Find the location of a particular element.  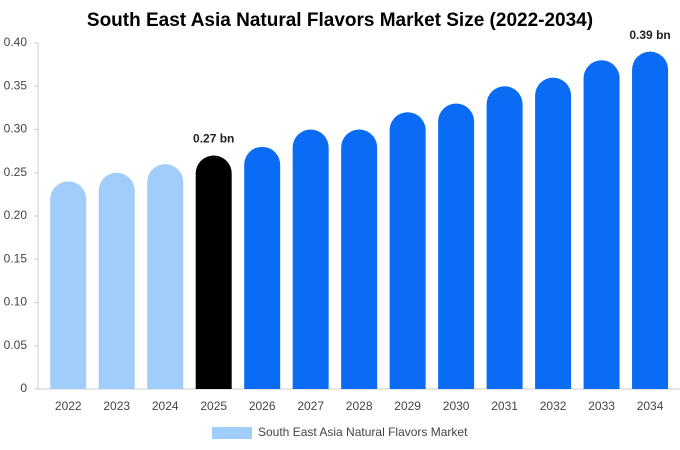

value-label: 0.27 bn is located at coordinates (213, 139).